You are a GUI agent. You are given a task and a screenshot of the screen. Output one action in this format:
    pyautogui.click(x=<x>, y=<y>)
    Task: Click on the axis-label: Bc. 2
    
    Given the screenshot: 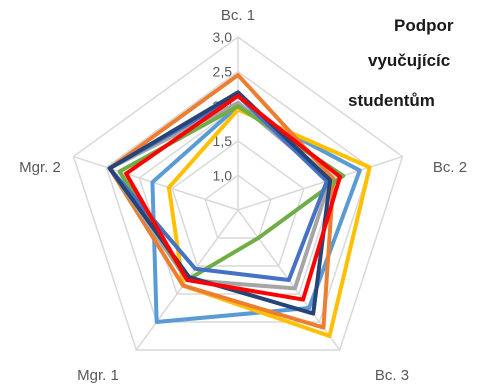 What is the action you would take?
    pyautogui.click(x=450, y=167)
    